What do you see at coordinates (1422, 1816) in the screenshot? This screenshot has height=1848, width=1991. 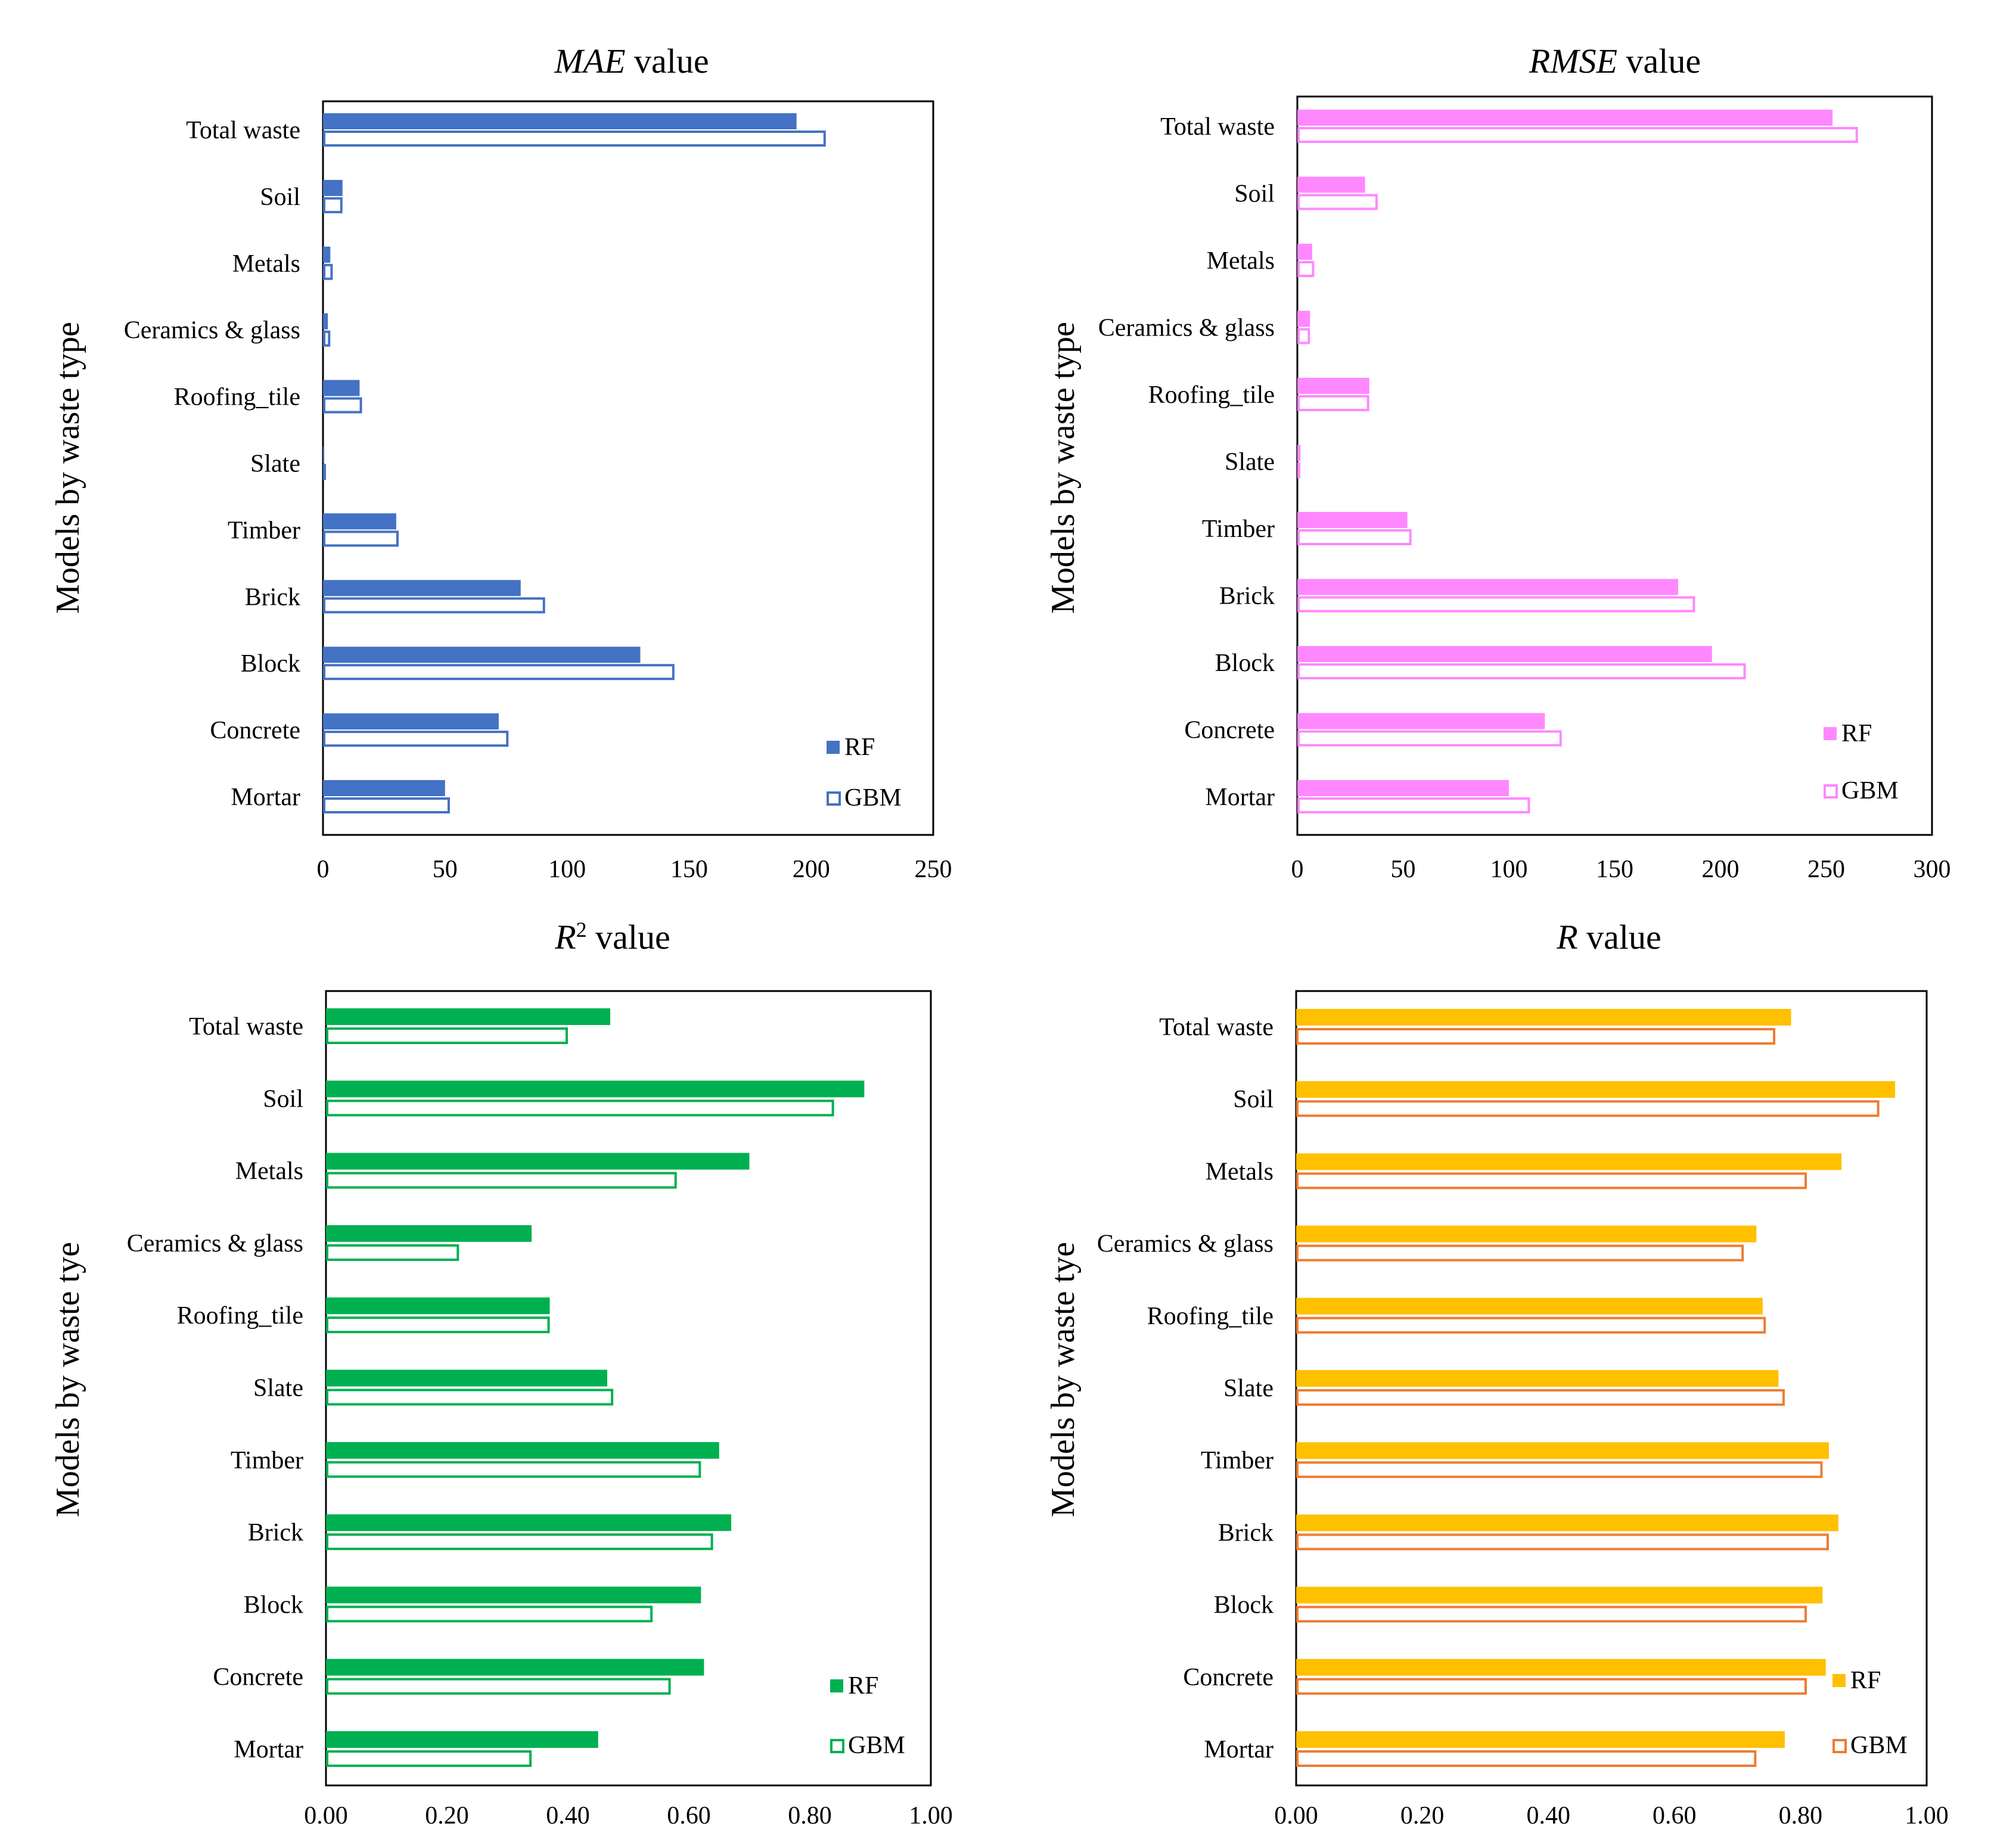 I see `x-tick-label: 0.20` at bounding box center [1422, 1816].